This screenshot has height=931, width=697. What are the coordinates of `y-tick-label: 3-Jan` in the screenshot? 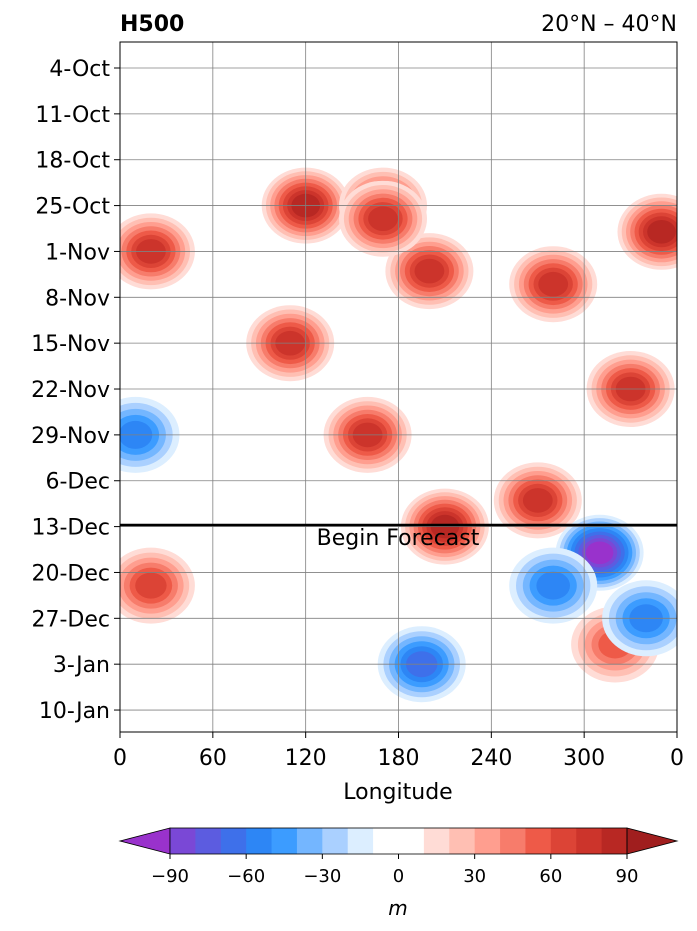 It's located at (81, 665).